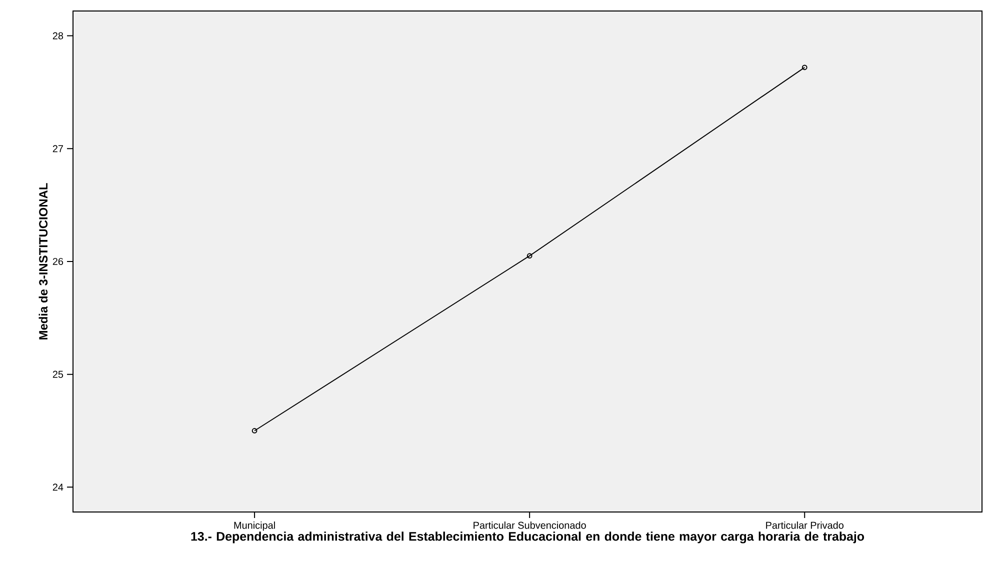 The height and width of the screenshot is (585, 984). Describe the element at coordinates (530, 525) in the screenshot. I see `x-tick-label: Particular Subvencionado` at that location.